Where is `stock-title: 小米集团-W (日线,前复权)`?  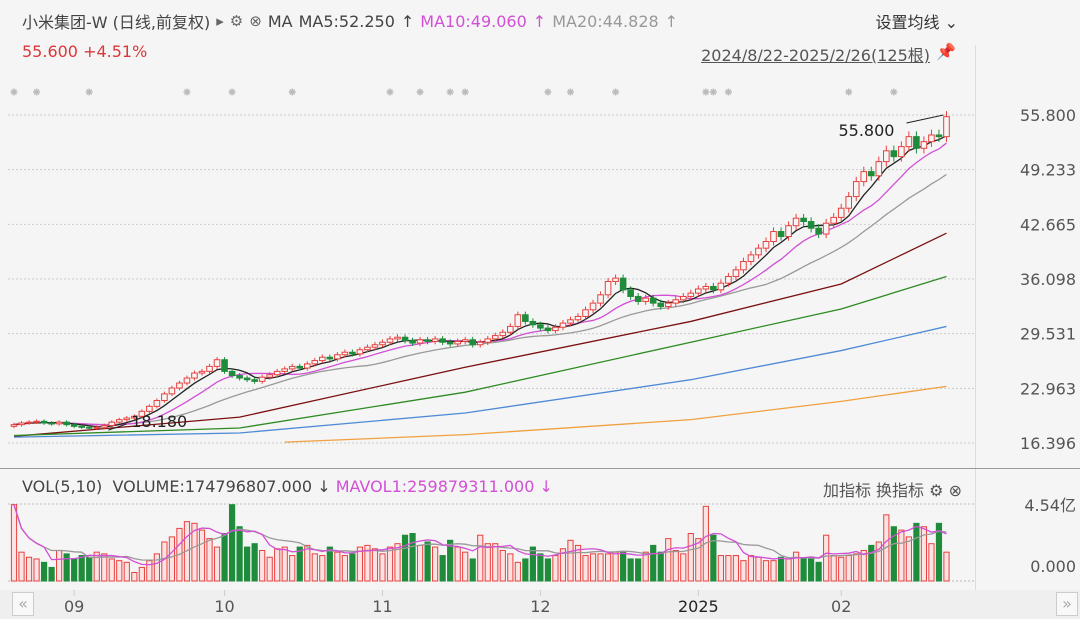 stock-title: 小米集团-W (日线,前复权) is located at coordinates (116, 22).